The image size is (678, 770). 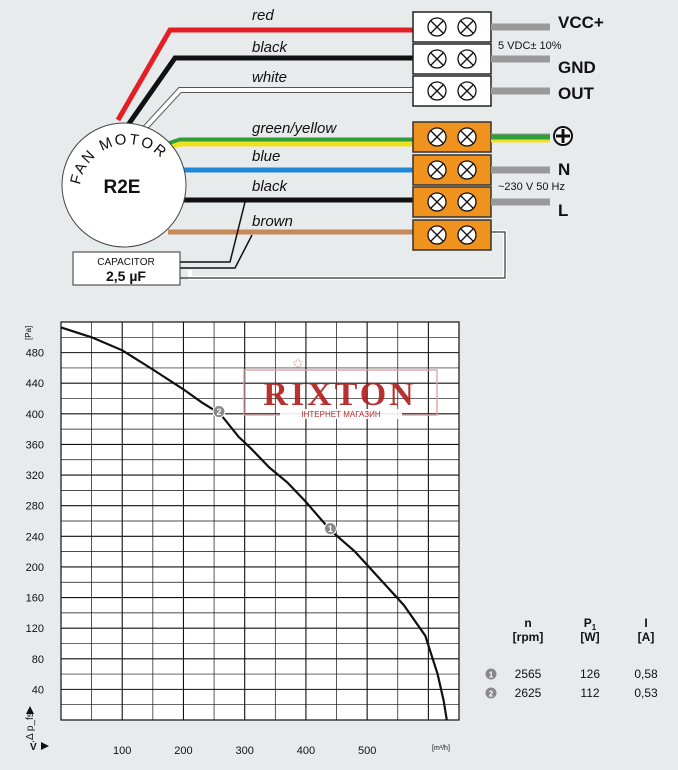 I want to click on table-row: 2 2625 112 0,53, so click(x=571, y=693).